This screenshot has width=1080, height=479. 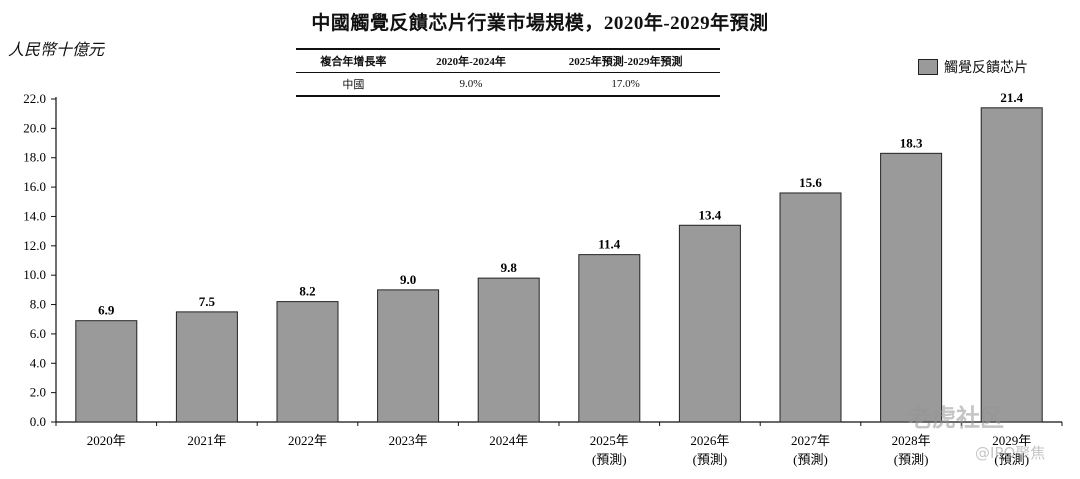 I want to click on y-tick-label: 14.0, so click(x=34, y=215).